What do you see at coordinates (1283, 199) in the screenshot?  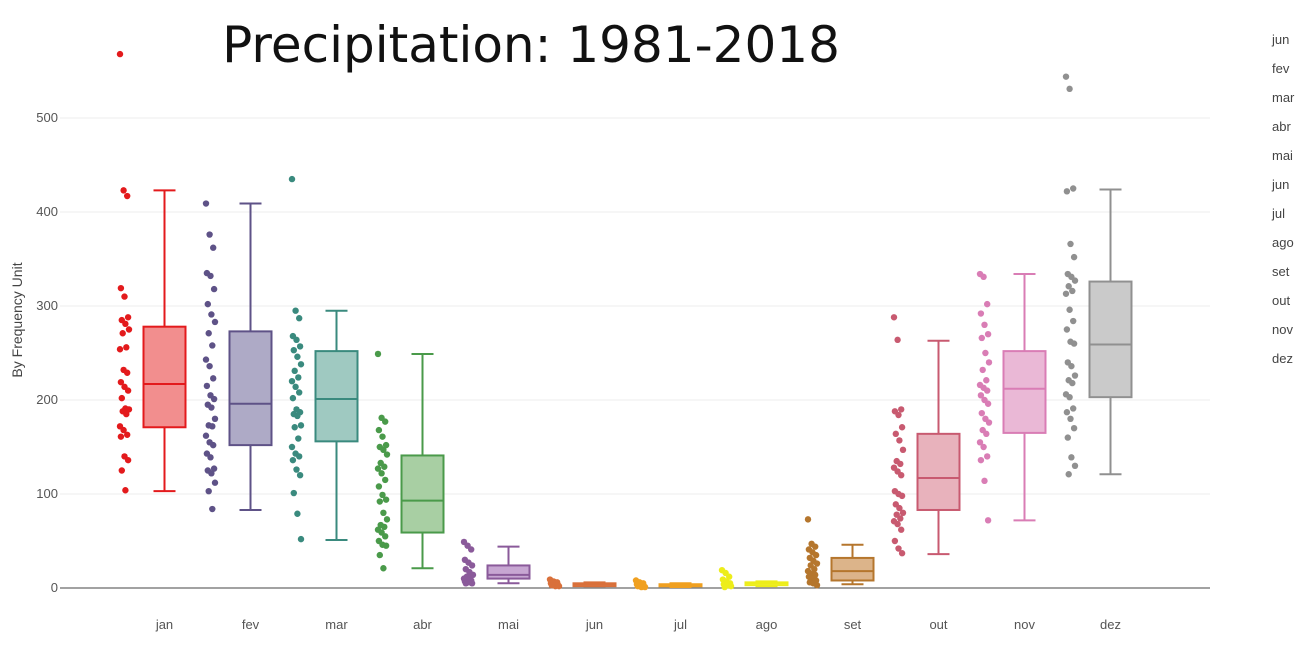 I see `legend: jun fev mar abr mai jun jul ago set out nov dez` at bounding box center [1283, 199].